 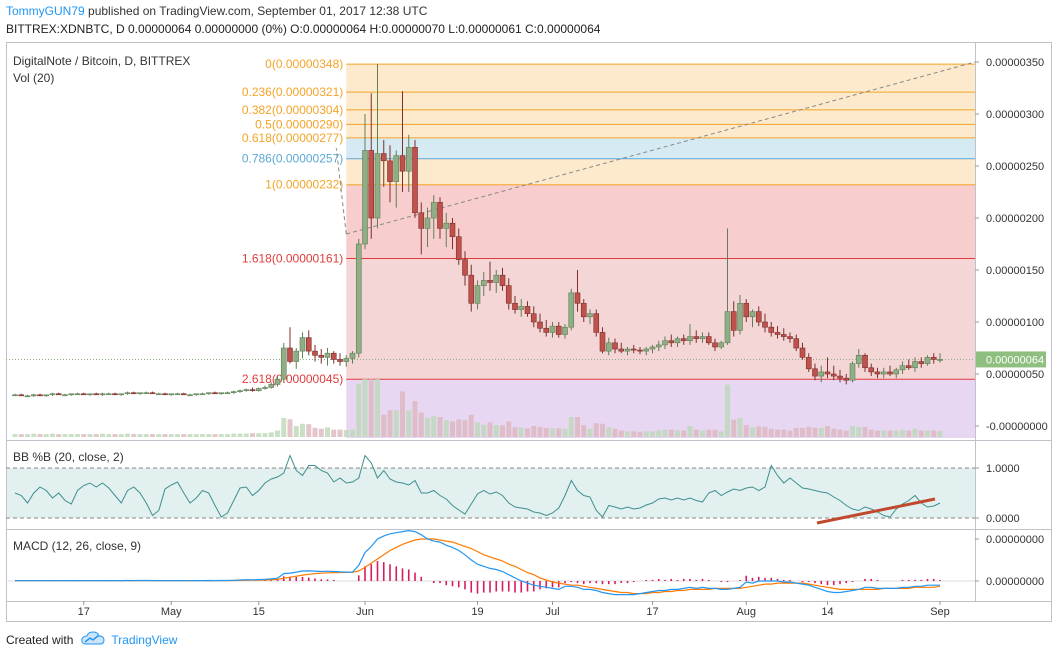 What do you see at coordinates (144, 639) in the screenshot?
I see `tradingview-brand: TradingView` at bounding box center [144, 639].